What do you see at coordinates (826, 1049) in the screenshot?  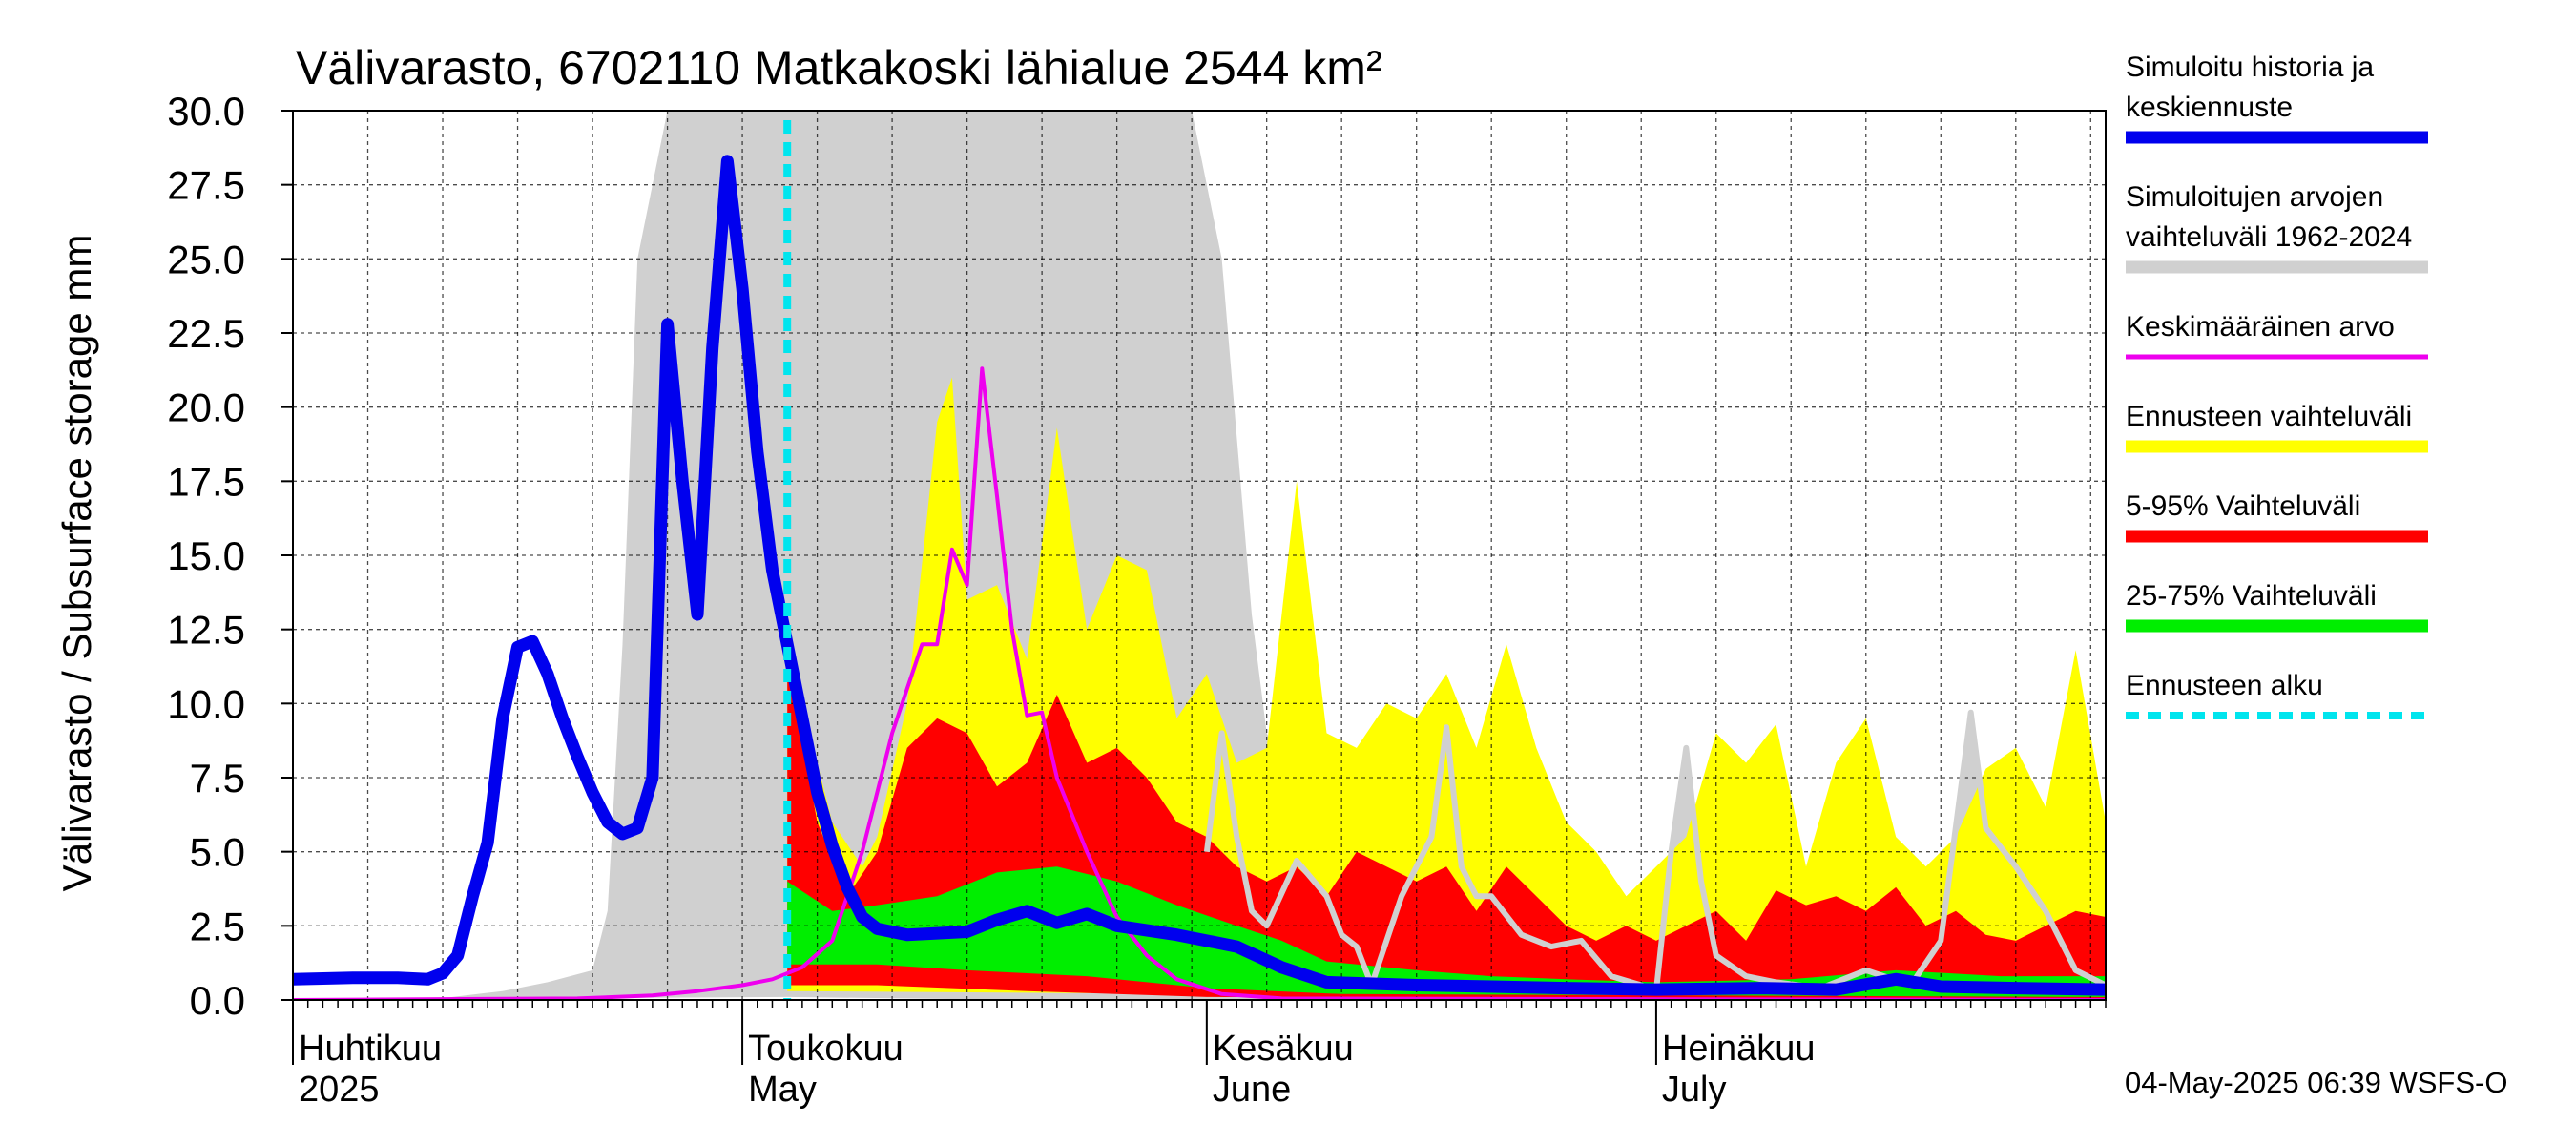 I see `x-month-label: Toukokuu` at bounding box center [826, 1049].